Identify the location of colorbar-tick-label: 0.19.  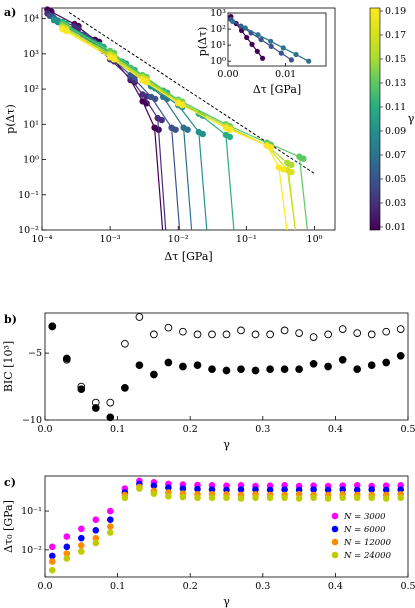
(395, 11).